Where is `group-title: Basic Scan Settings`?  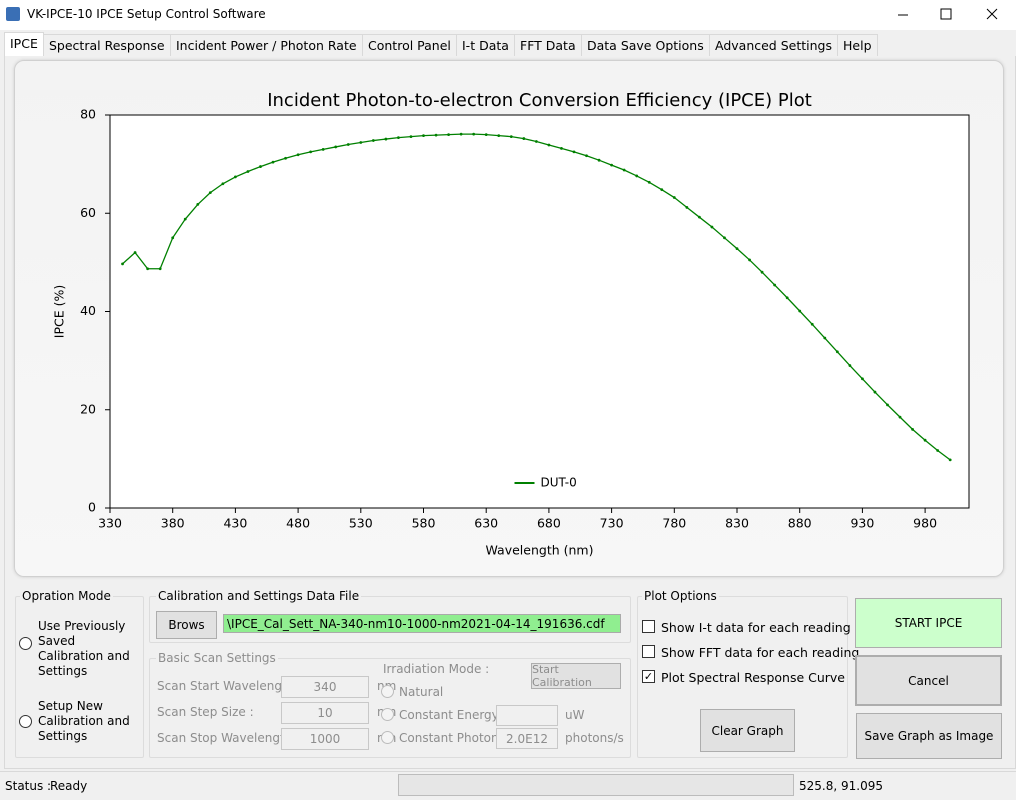
group-title: Basic Scan Settings is located at coordinates (217, 658).